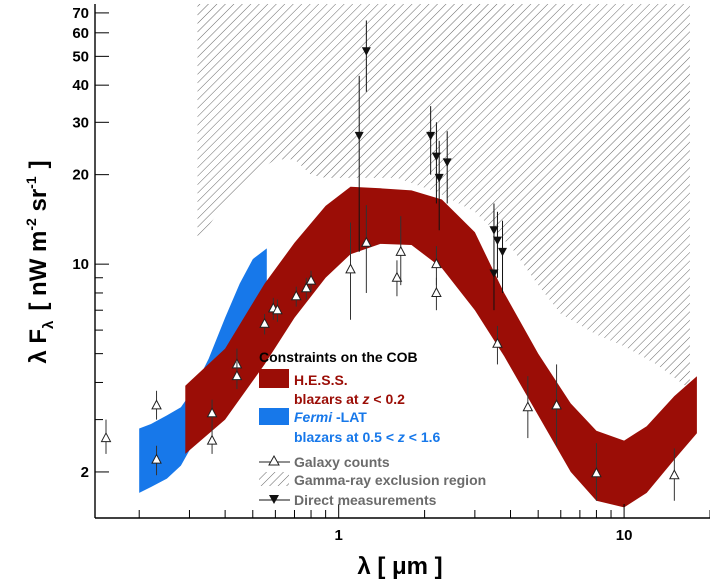  I want to click on y-tick-label-3: 30, so click(80, 122).